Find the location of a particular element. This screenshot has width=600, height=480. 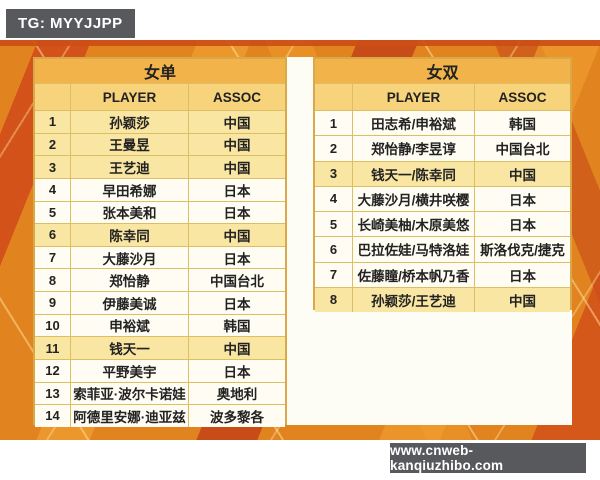

player-cell: 阿德里安娜·迪亚兹 is located at coordinates (130, 416).